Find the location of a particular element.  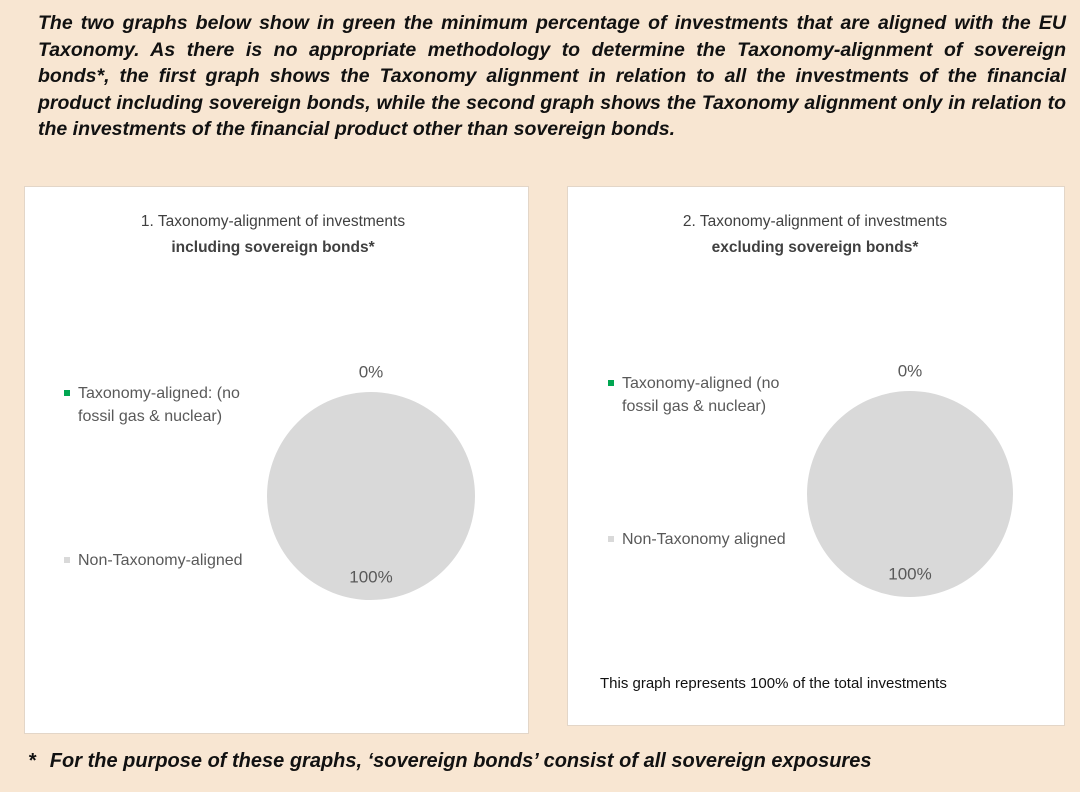

chart-title: 2. Taxonomy-alignment of investments is located at coordinates (815, 221).